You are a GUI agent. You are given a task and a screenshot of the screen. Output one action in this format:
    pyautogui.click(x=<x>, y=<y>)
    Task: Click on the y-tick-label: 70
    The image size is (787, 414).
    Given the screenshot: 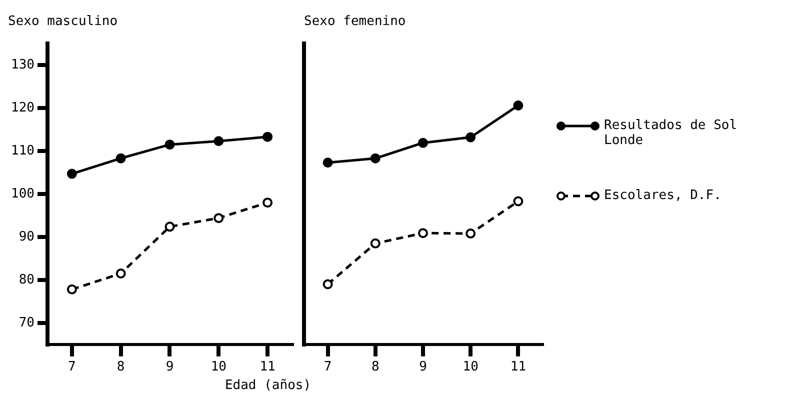 What is the action you would take?
    pyautogui.click(x=26, y=322)
    